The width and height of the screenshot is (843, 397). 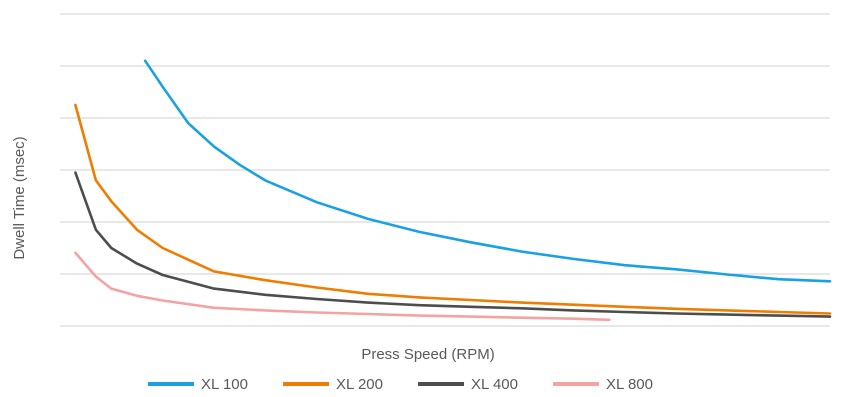 What do you see at coordinates (494, 384) in the screenshot?
I see `legend-label: XL 400` at bounding box center [494, 384].